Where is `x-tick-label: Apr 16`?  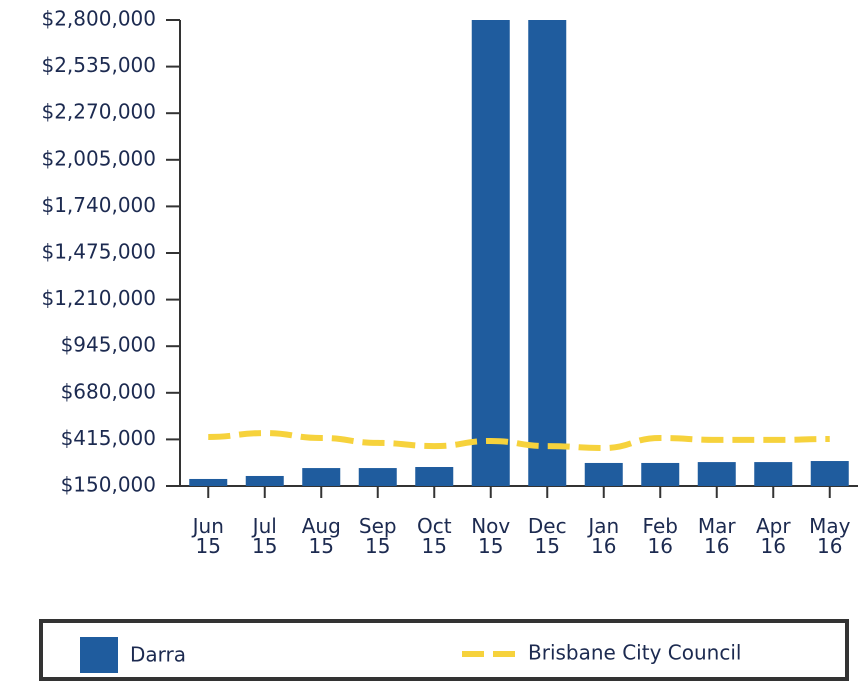
x-tick-label: Apr 16 is located at coordinates (773, 536).